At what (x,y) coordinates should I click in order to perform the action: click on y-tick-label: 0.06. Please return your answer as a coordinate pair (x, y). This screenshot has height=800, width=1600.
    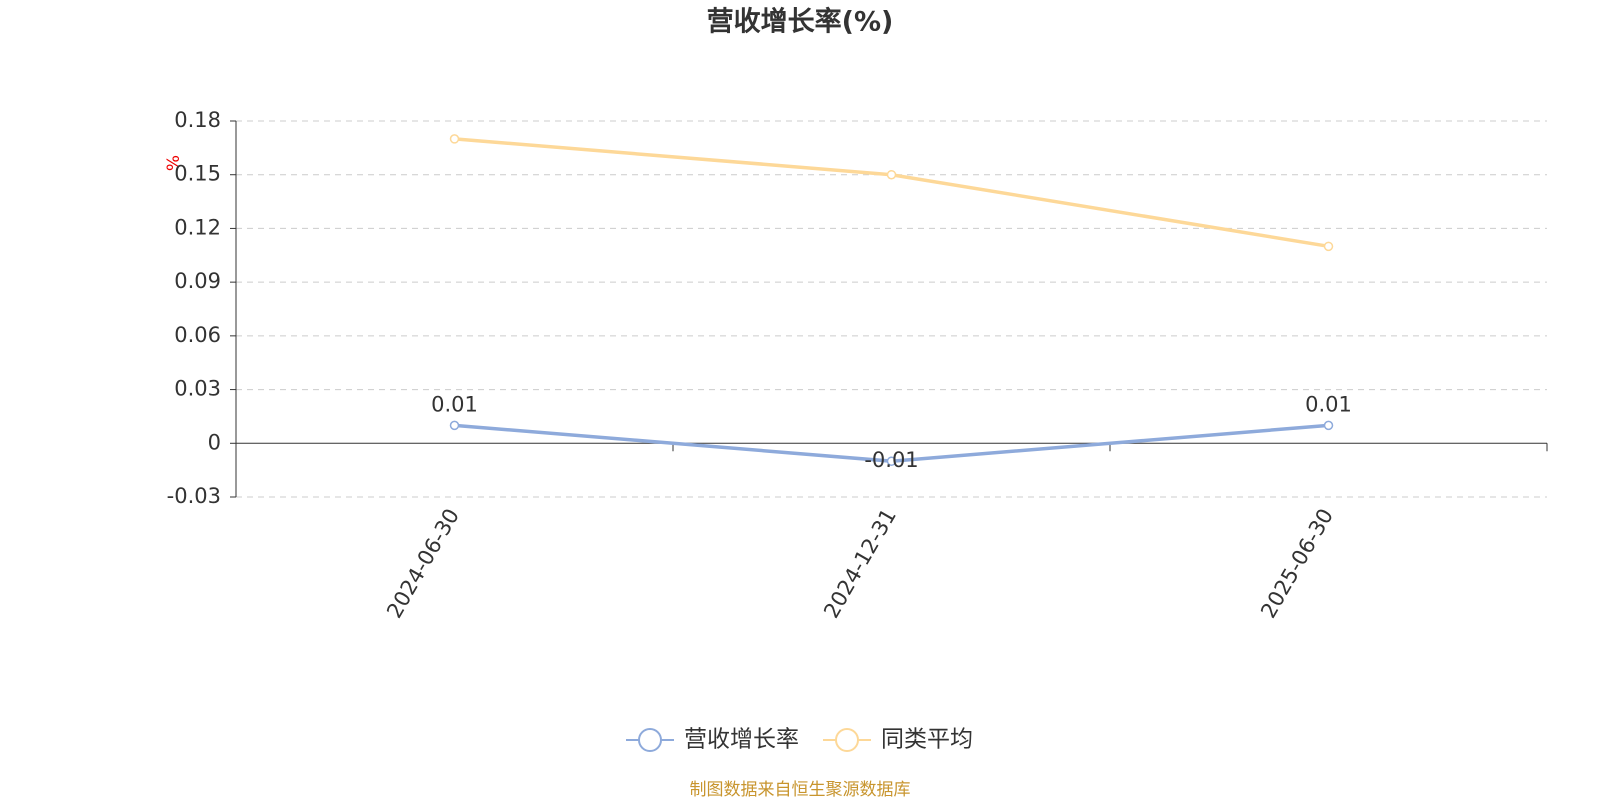
    Looking at the image, I should click on (197, 335).